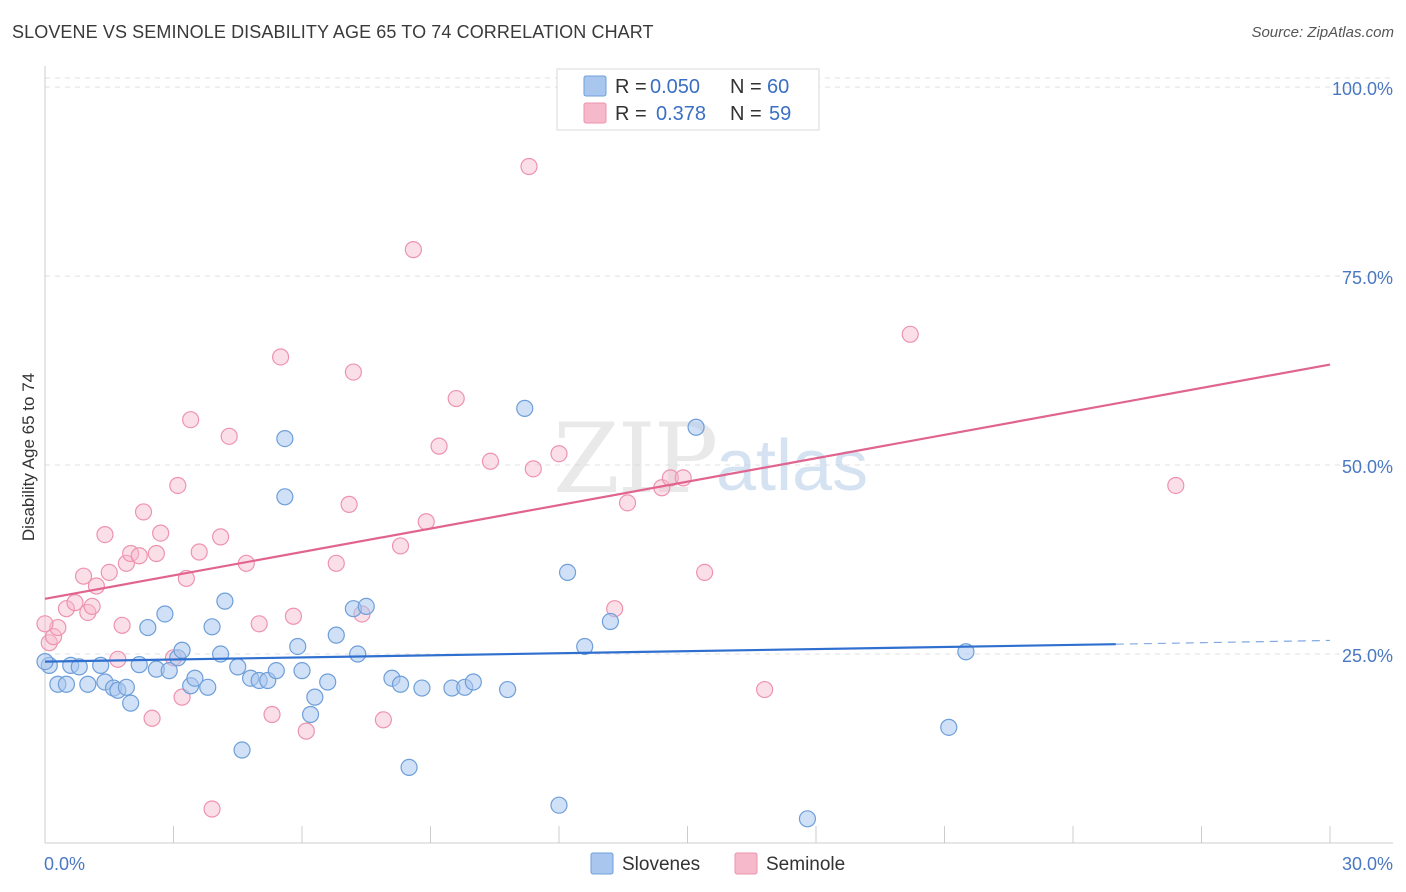 Image resolution: width=1406 pixels, height=892 pixels. Describe the element at coordinates (746, 87) in the screenshot. I see `legend-n-label-1: N =` at that location.